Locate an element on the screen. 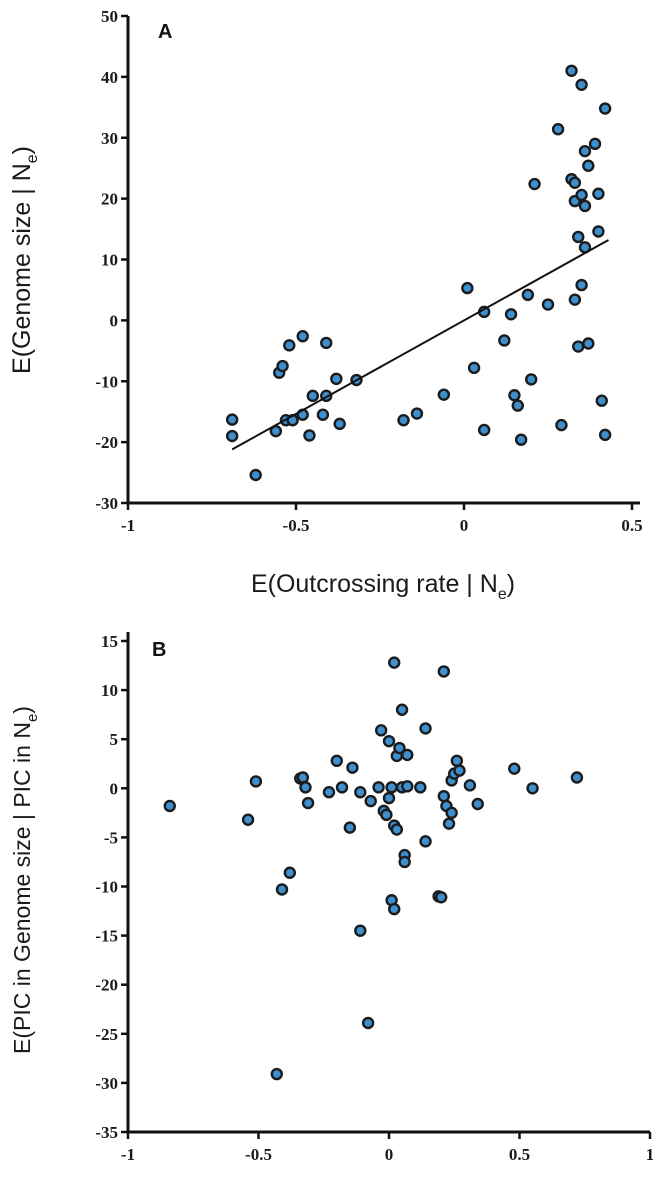  x-tick-label: -1 is located at coordinates (128, 1154).